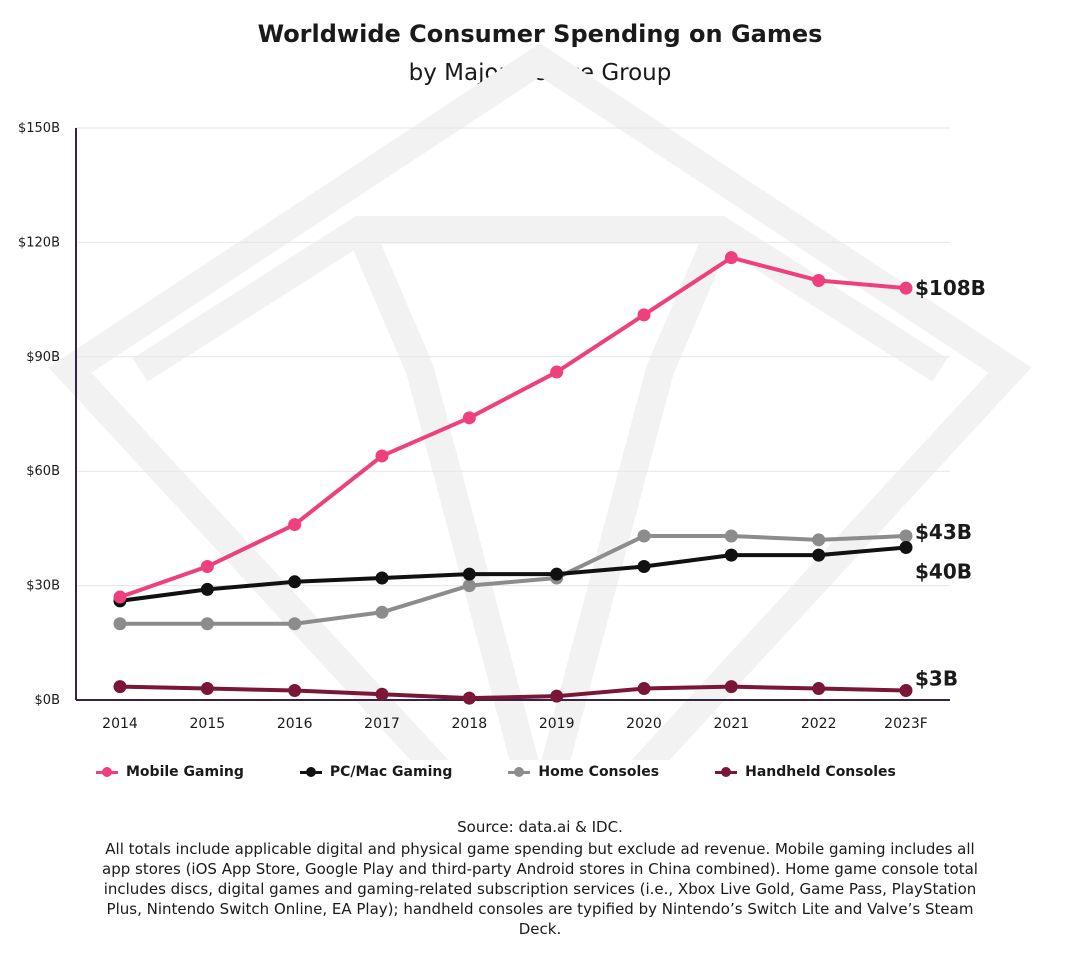 Image resolution: width=1080 pixels, height=956 pixels. What do you see at coordinates (43, 357) in the screenshot?
I see `y-tick-label: $90B` at bounding box center [43, 357].